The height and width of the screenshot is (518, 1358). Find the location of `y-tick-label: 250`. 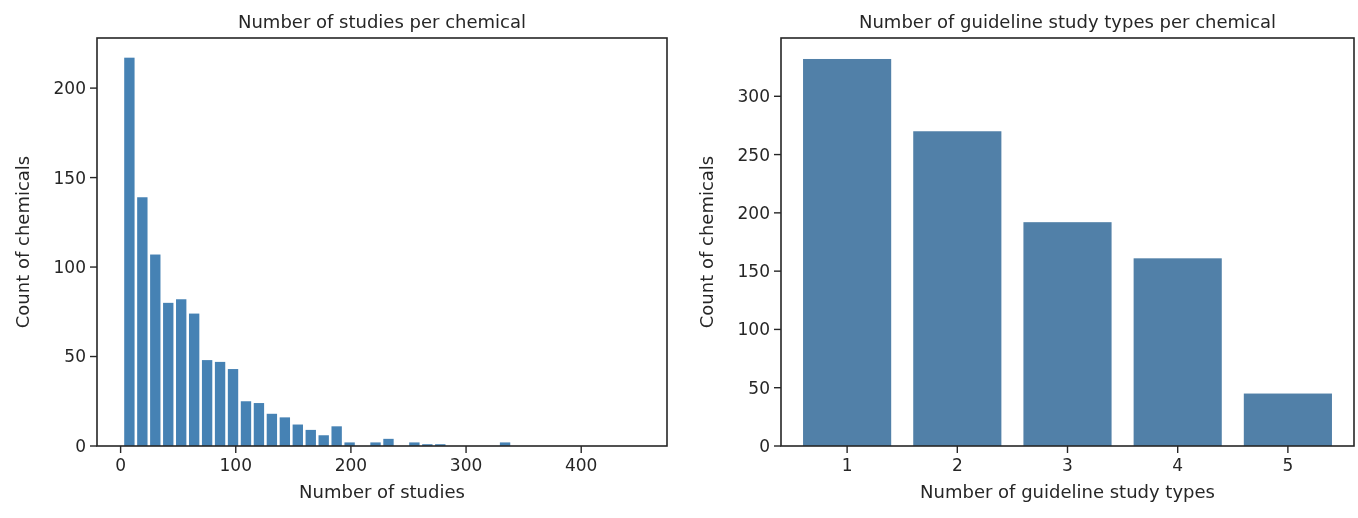

y-tick-label: 250 is located at coordinates (753, 154).